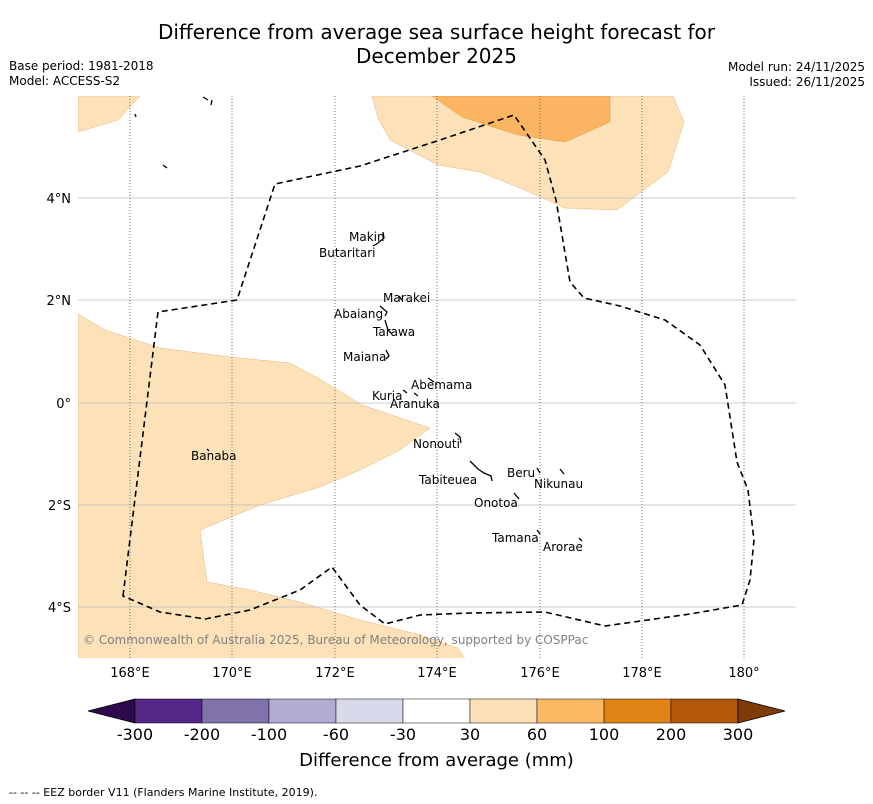 This screenshot has width=873, height=804. I want to click on colorbar-extension-high, so click(761, 711).